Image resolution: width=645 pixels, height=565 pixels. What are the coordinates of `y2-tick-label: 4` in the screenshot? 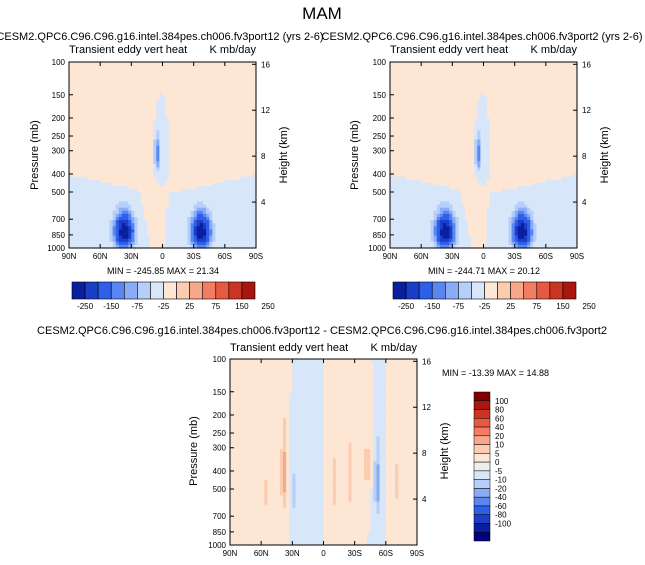 It's located at (263, 202).